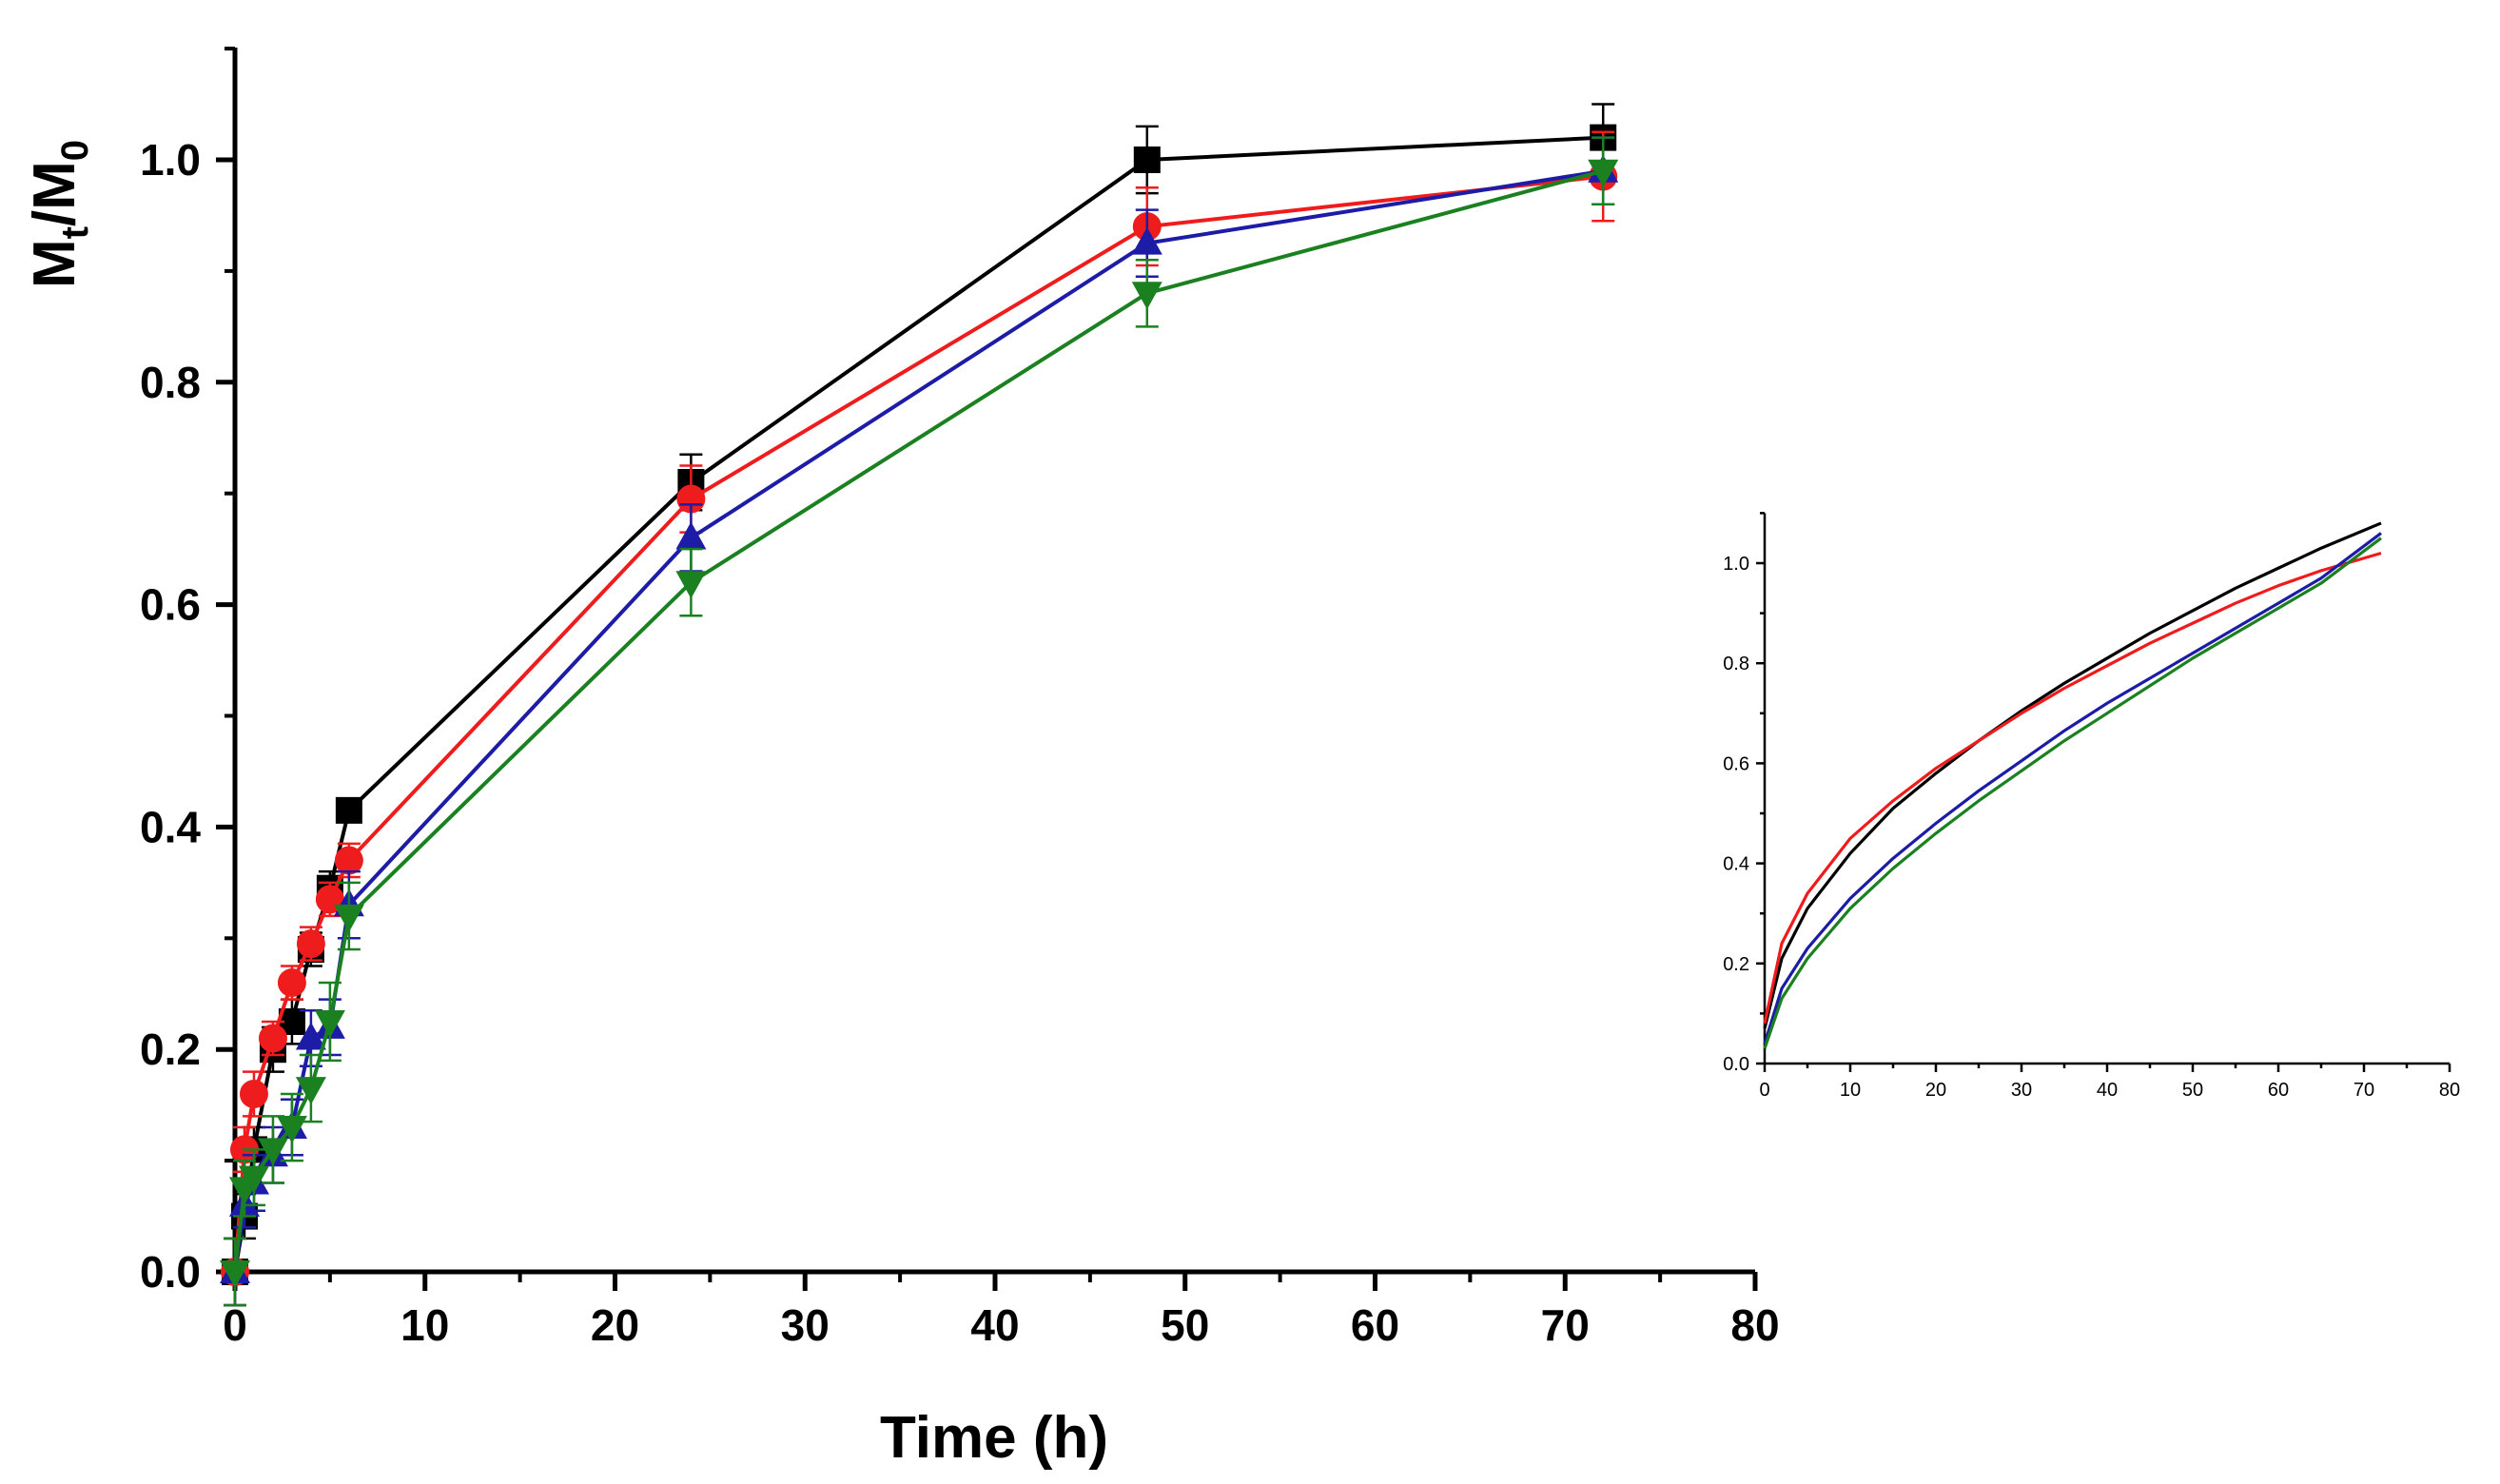  Describe the element at coordinates (1736, 964) in the screenshot. I see `inset-y-tick-label: 0.2` at that location.